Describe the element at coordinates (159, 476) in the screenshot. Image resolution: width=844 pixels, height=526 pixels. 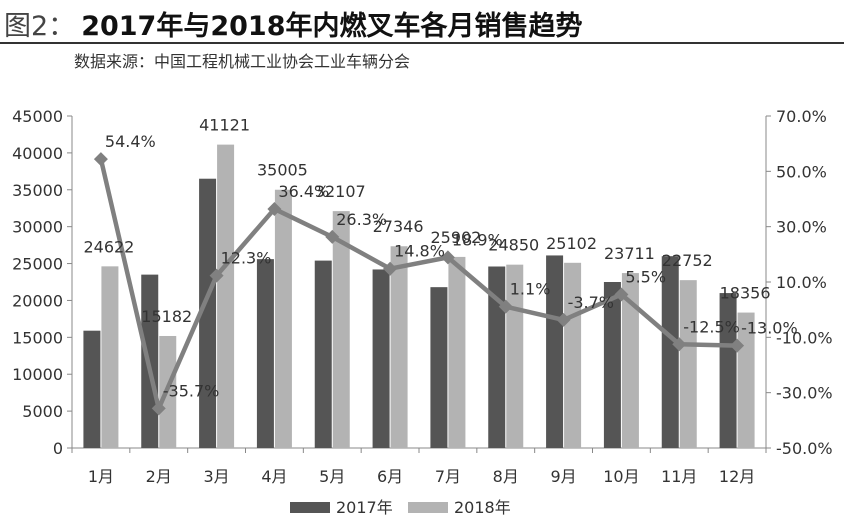
I see `x-tick-label: 2月` at that location.